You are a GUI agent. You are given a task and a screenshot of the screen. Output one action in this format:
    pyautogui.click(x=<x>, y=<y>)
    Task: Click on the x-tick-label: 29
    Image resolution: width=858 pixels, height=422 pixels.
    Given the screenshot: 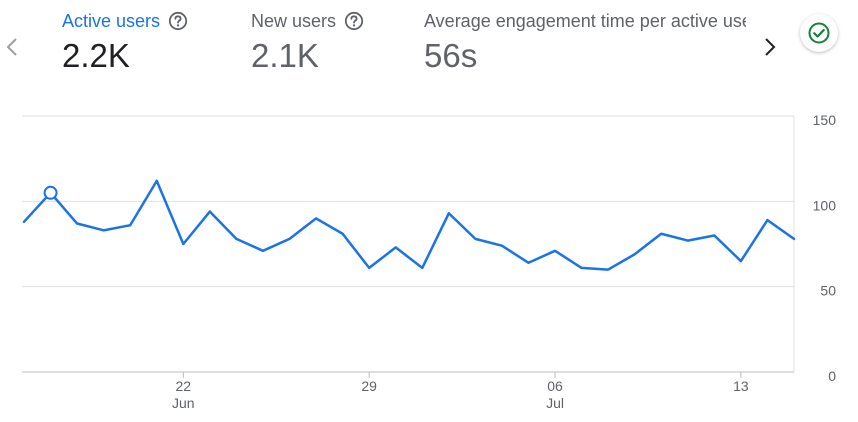 What is the action you would take?
    pyautogui.click(x=369, y=386)
    